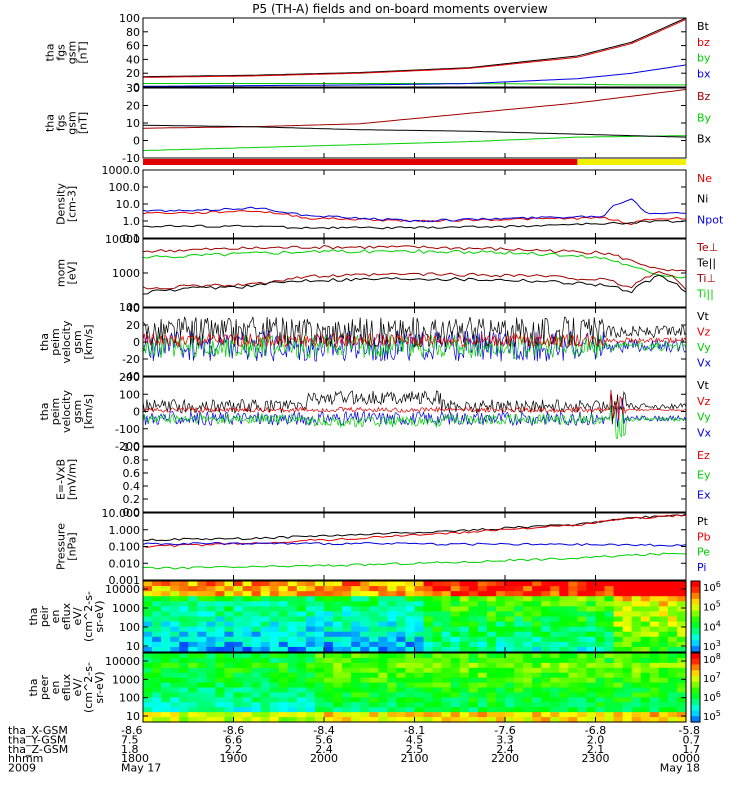 This screenshot has width=750, height=800. I want to click on legend-label: Vz, so click(704, 401).